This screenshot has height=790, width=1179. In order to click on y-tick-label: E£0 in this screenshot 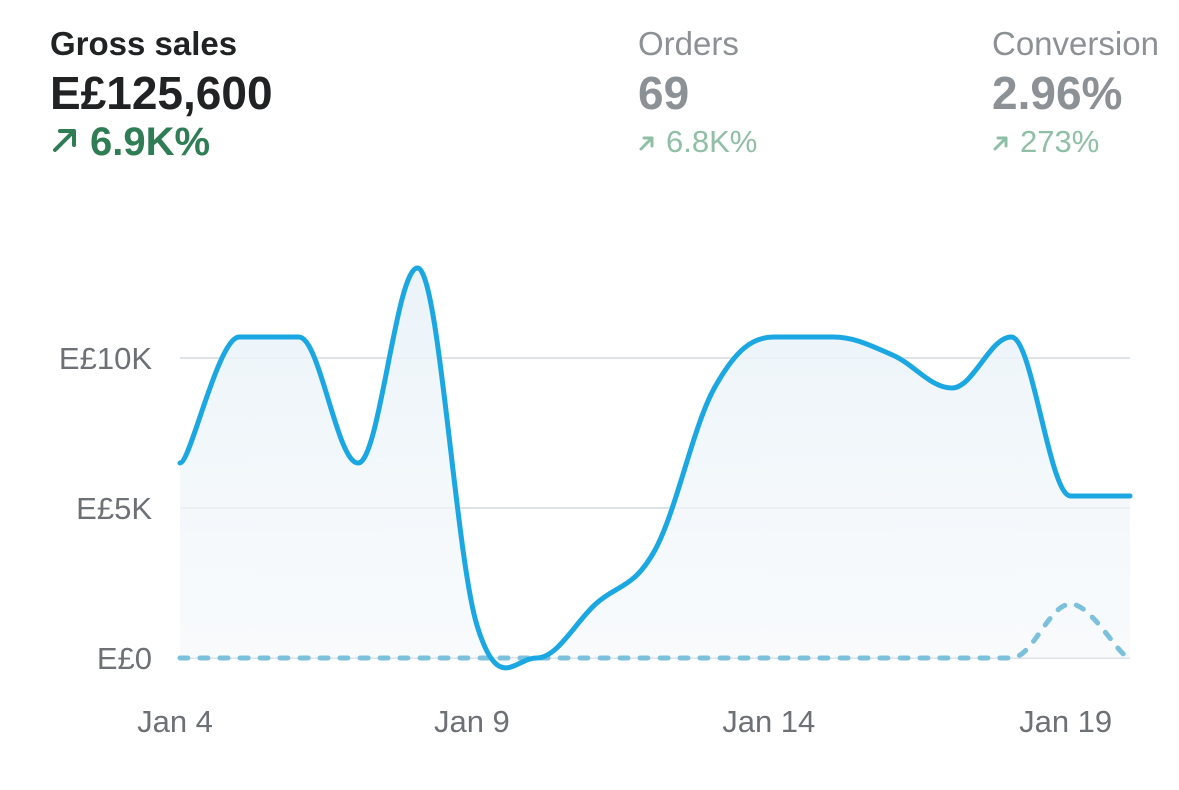, I will do `click(124, 658)`.